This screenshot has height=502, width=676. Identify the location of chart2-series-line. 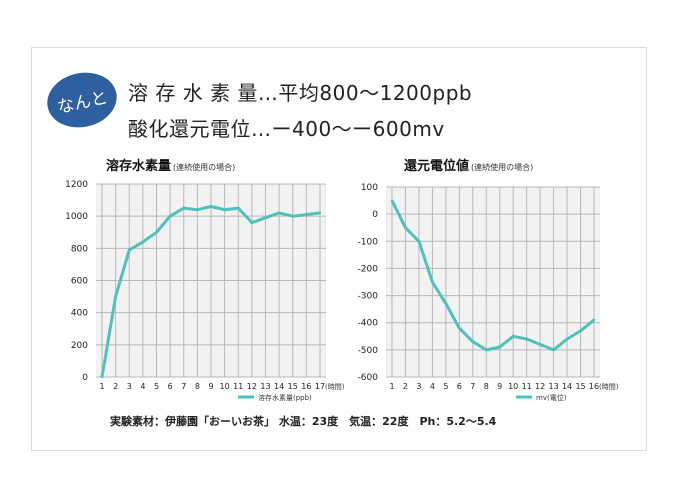
(492, 275).